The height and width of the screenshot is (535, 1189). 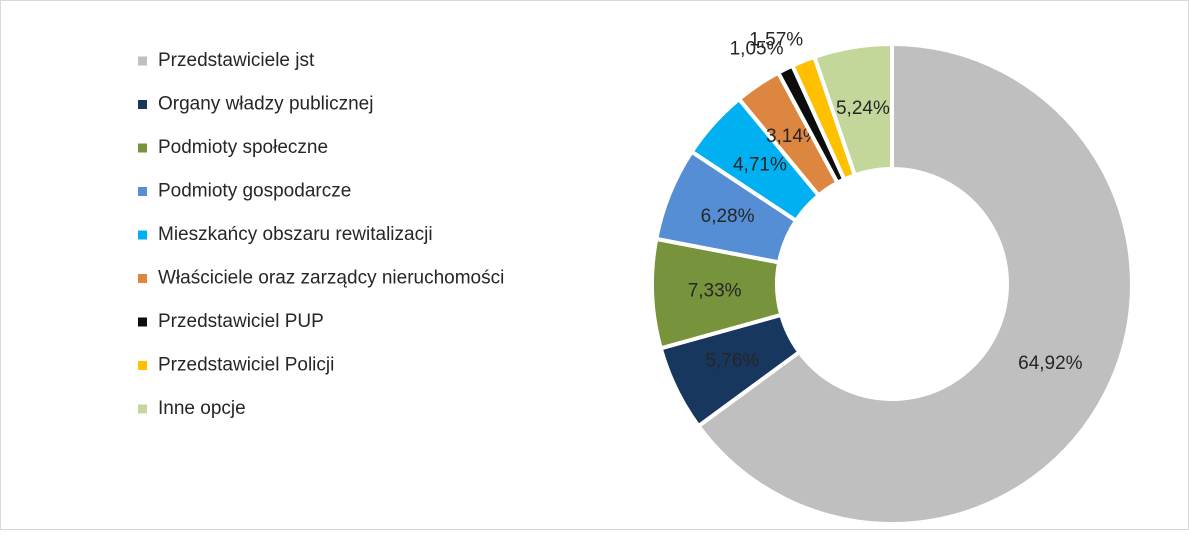 I want to click on legend-label: Podmioty gospodarcze, so click(x=254, y=191).